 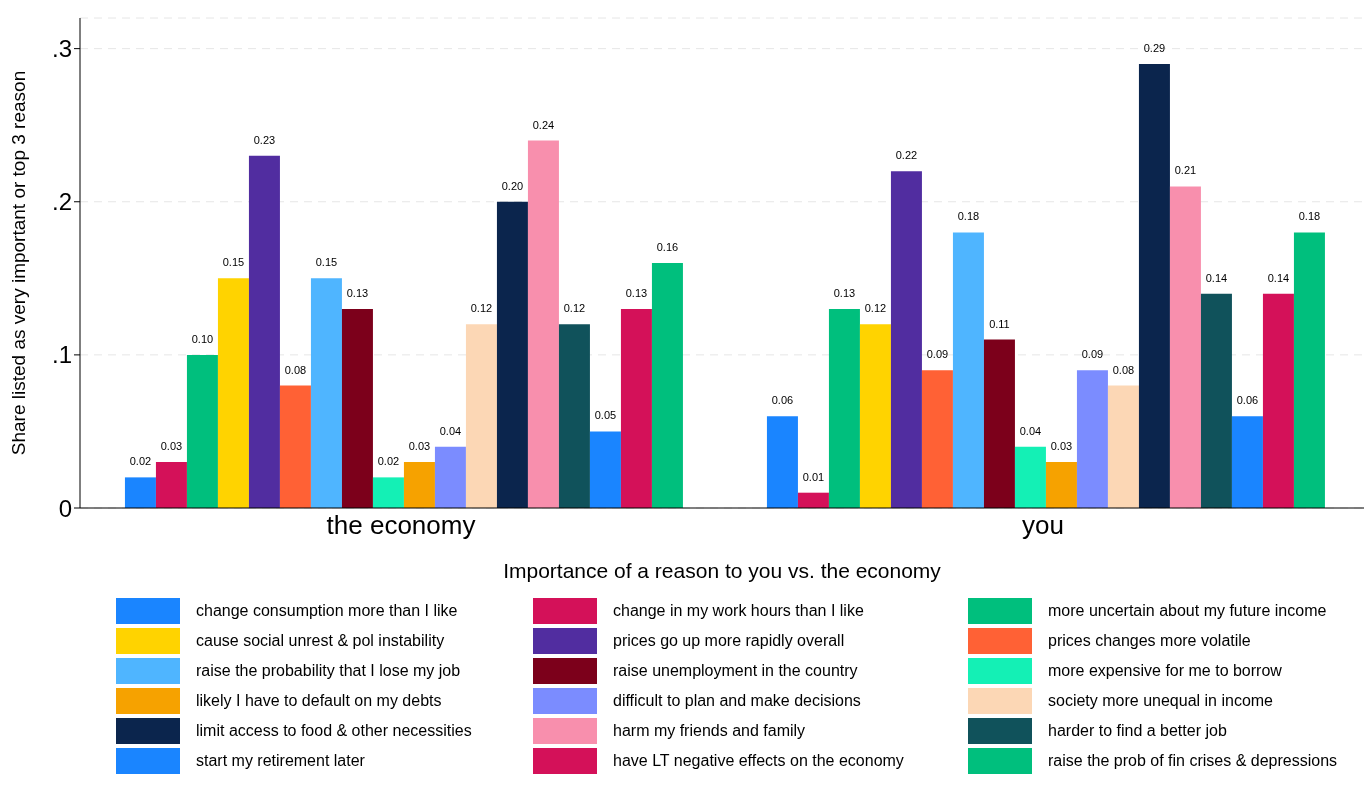 What do you see at coordinates (758, 761) in the screenshot?
I see `legend-label: have LT negative effects on the economy` at bounding box center [758, 761].